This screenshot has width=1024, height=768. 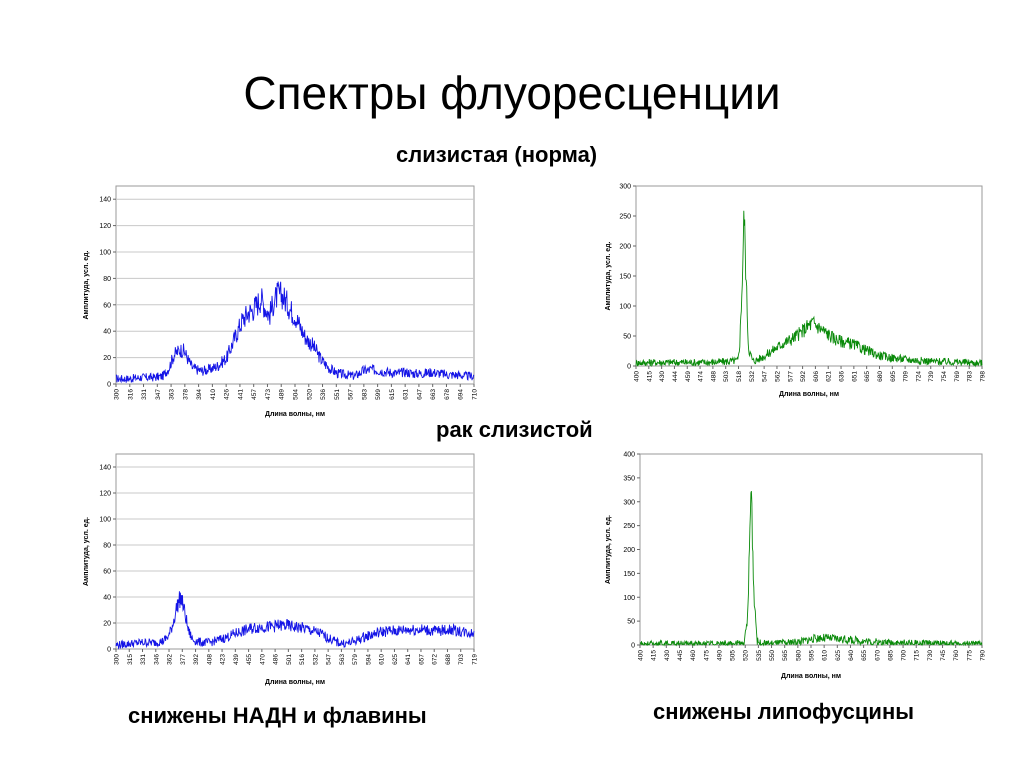 I want to click on x-tick-label: 641, so click(x=408, y=659).